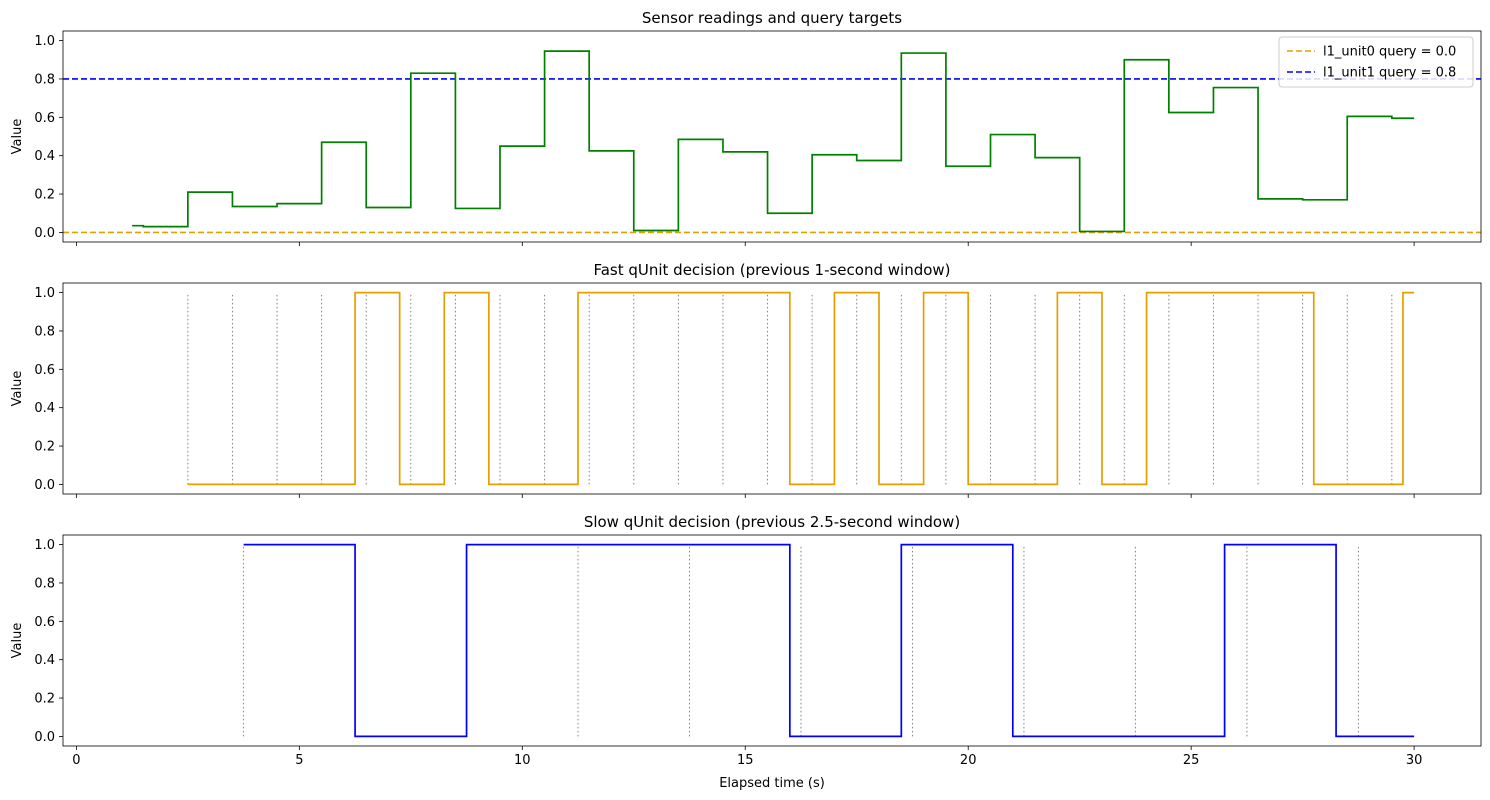 This screenshot has height=800, width=1490. Describe the element at coordinates (772, 18) in the screenshot. I see `chart-title: Sensor readings and query targets` at that location.